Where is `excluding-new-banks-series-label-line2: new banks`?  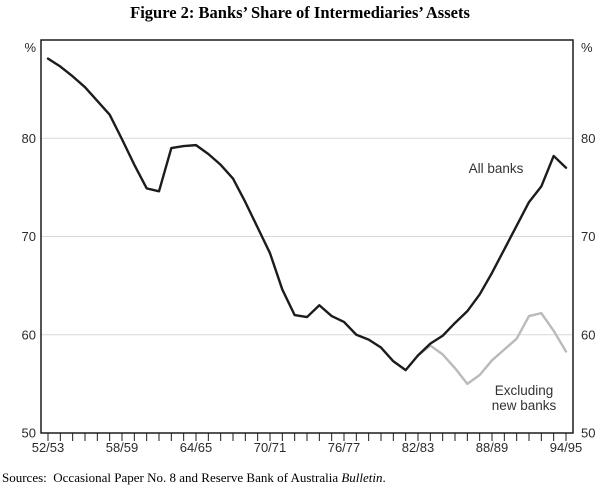
excluding-new-banks-series-label-line2: new banks is located at coordinates (524, 405).